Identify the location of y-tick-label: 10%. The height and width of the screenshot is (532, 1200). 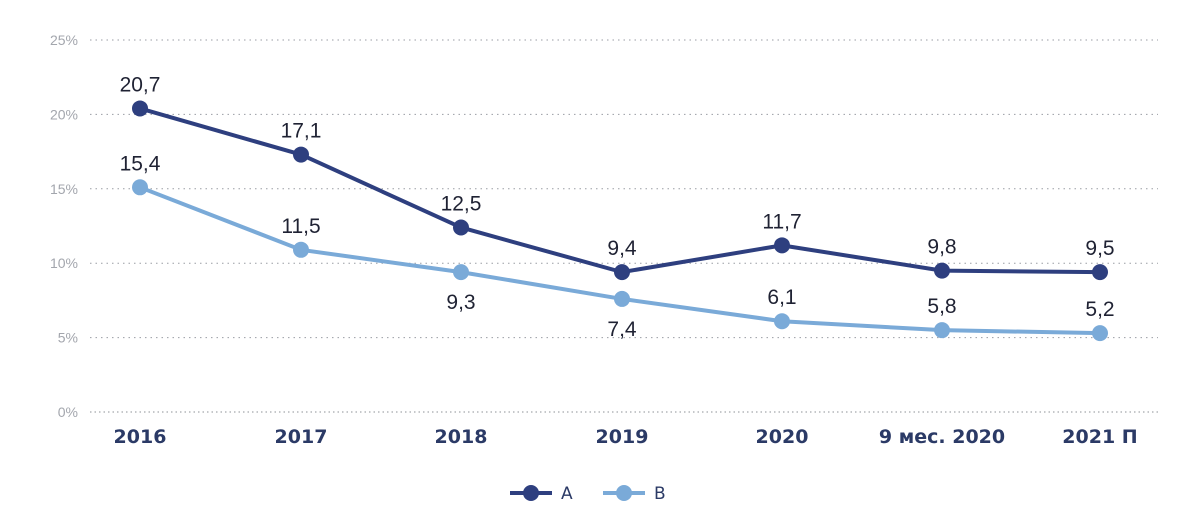
(64, 263).